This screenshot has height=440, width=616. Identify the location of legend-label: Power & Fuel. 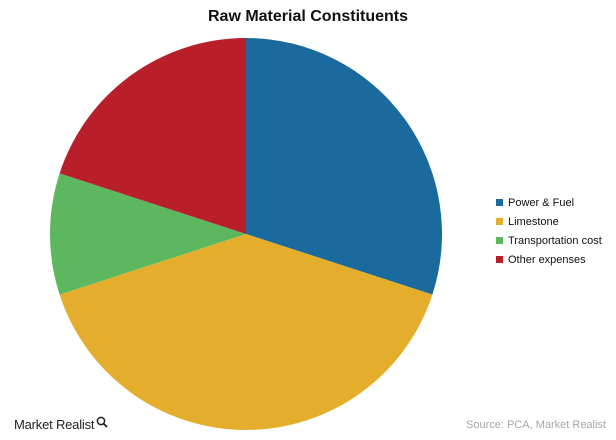
(541, 202).